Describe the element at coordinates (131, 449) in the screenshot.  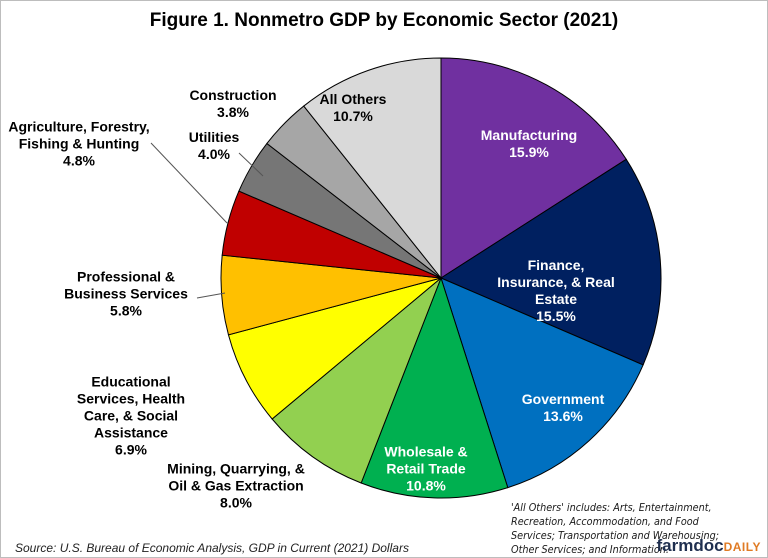
I see `slice-value: 6.9%` at that location.